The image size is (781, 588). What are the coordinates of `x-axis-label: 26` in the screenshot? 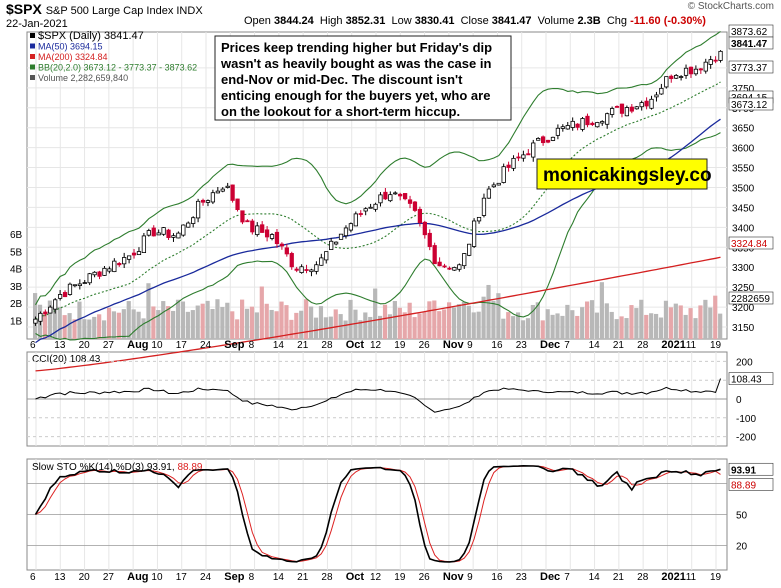 It's located at (425, 345).